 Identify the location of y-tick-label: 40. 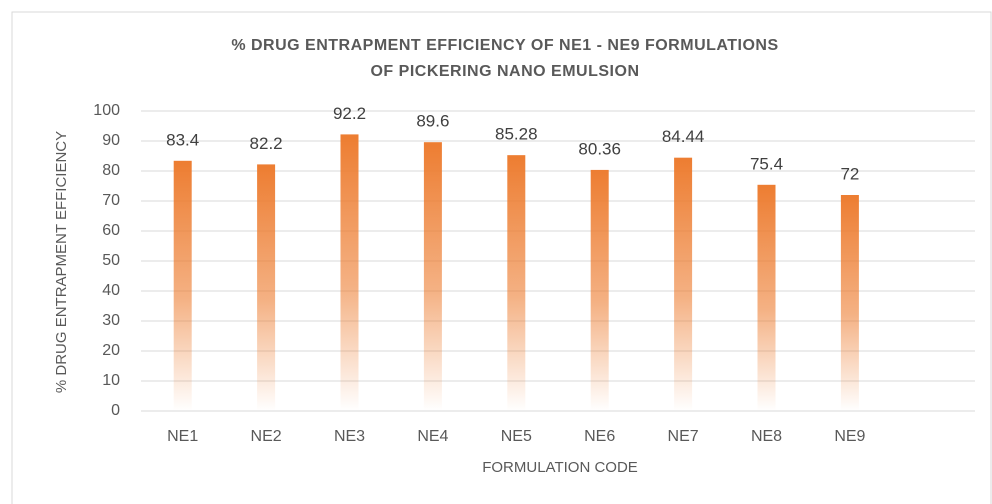
(111, 290).